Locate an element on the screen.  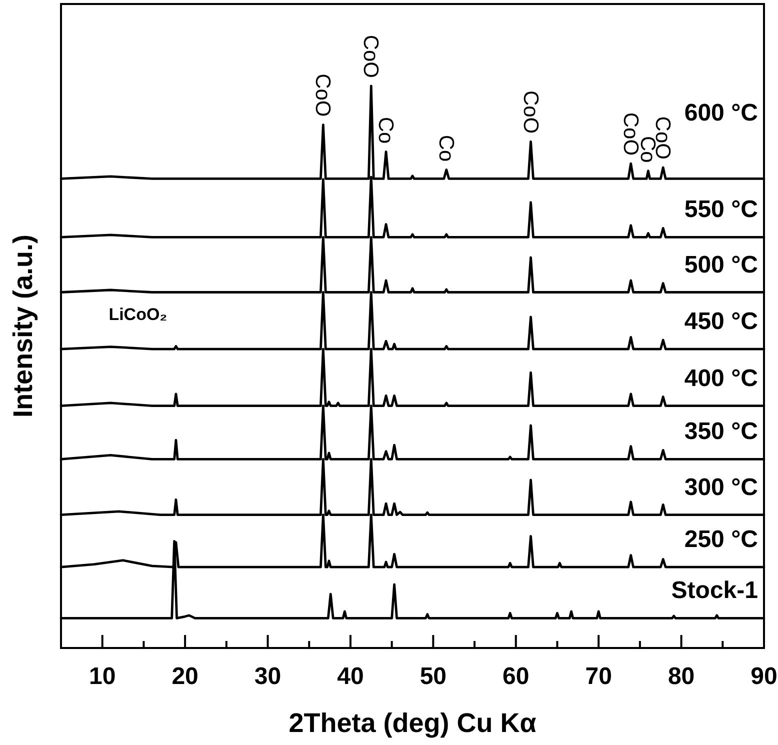
series-label: 350 °C is located at coordinates (721, 432).